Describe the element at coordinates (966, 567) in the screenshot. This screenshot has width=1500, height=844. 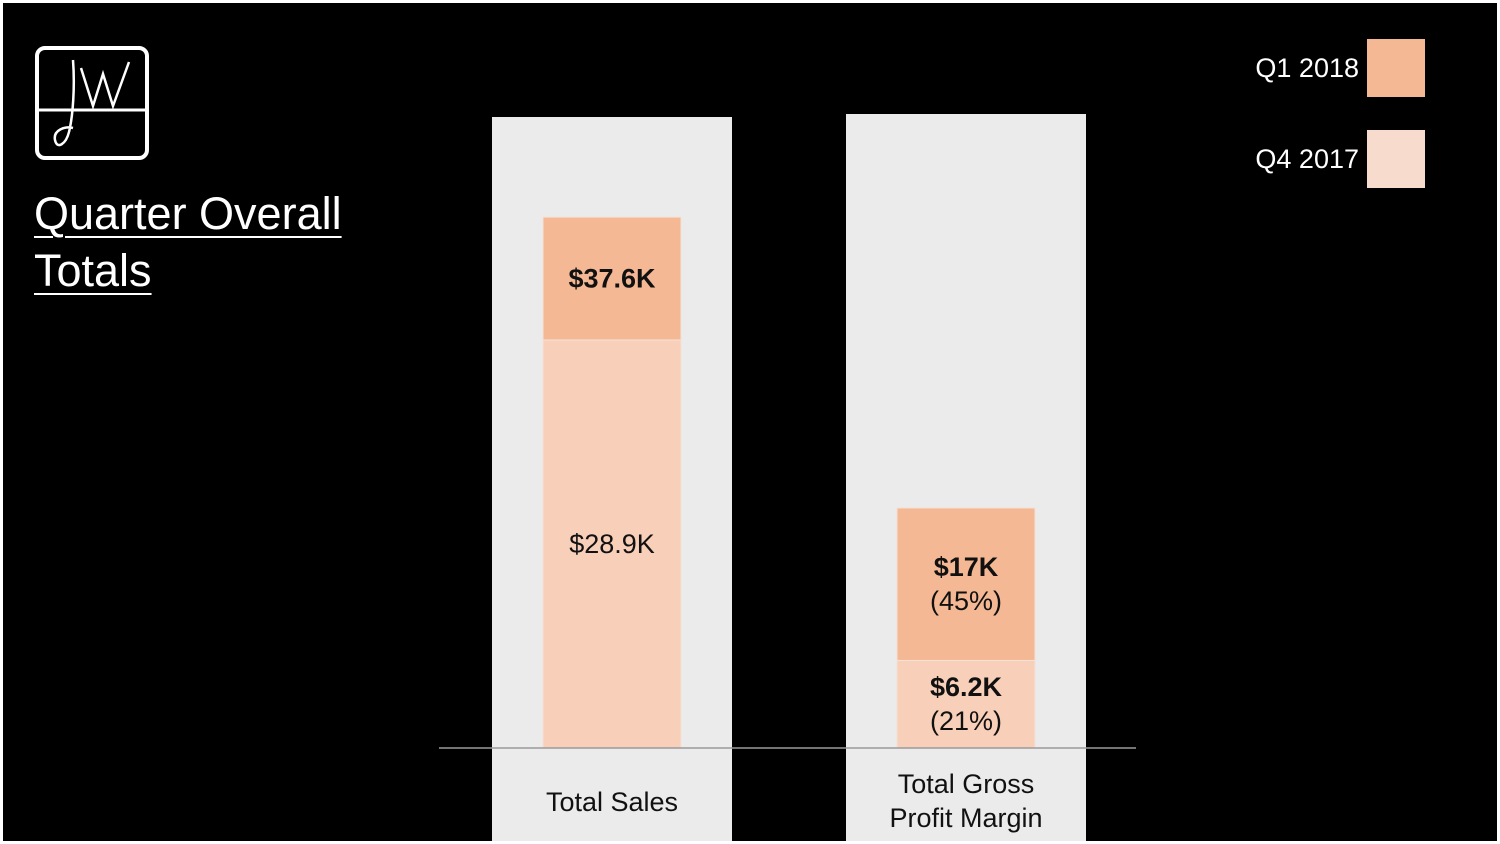
I see `data-label: $17K` at that location.